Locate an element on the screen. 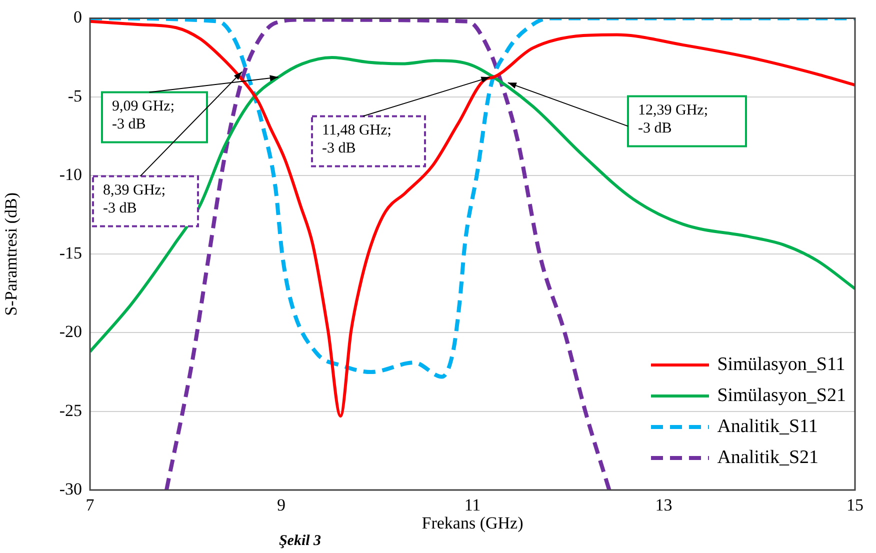  y-tick-label: -30 is located at coordinates (70, 488).